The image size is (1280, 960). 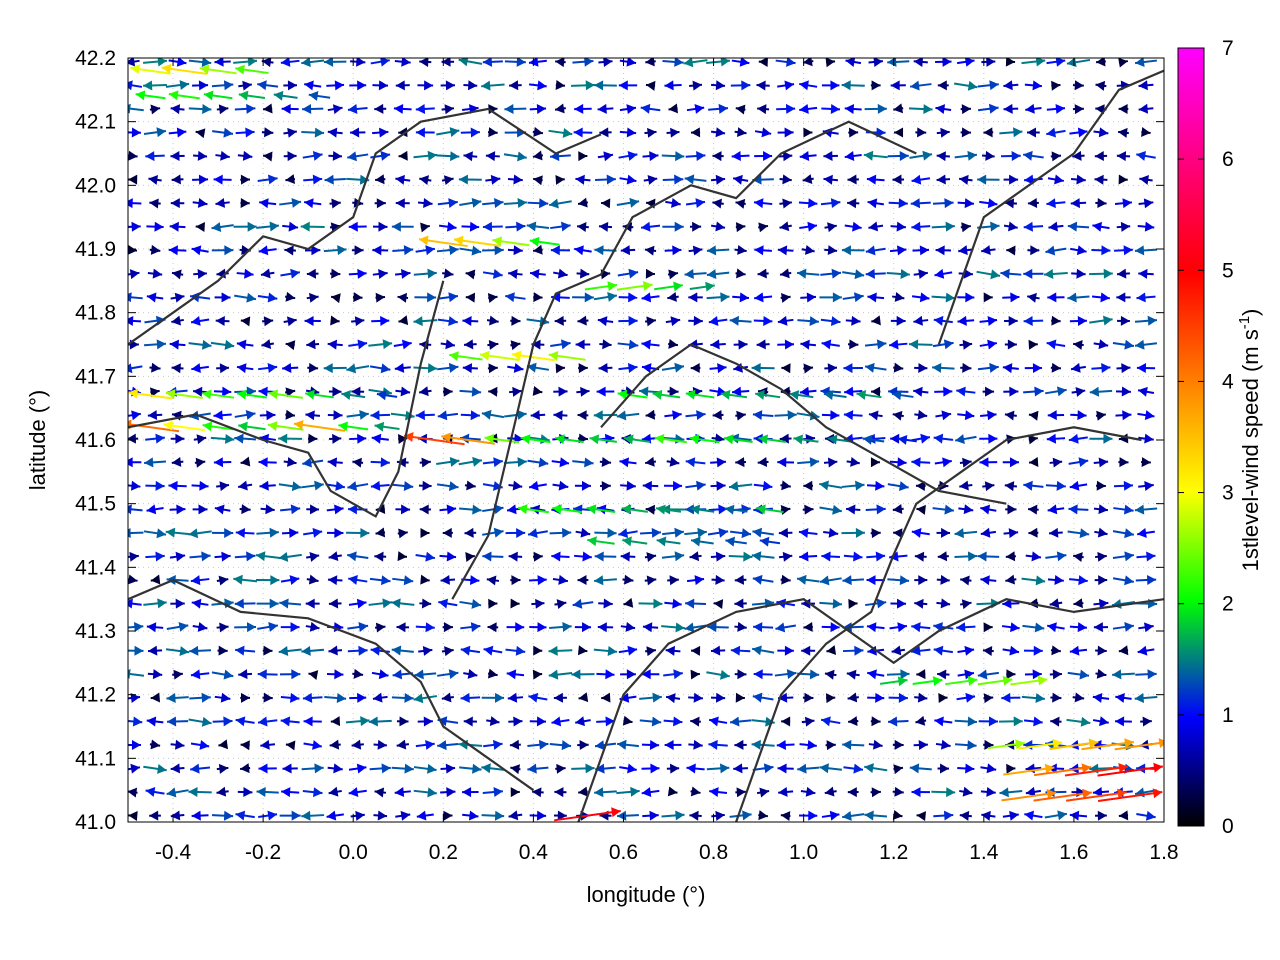 What do you see at coordinates (646, 894) in the screenshot?
I see `x-axis-label: longitude (°)` at bounding box center [646, 894].